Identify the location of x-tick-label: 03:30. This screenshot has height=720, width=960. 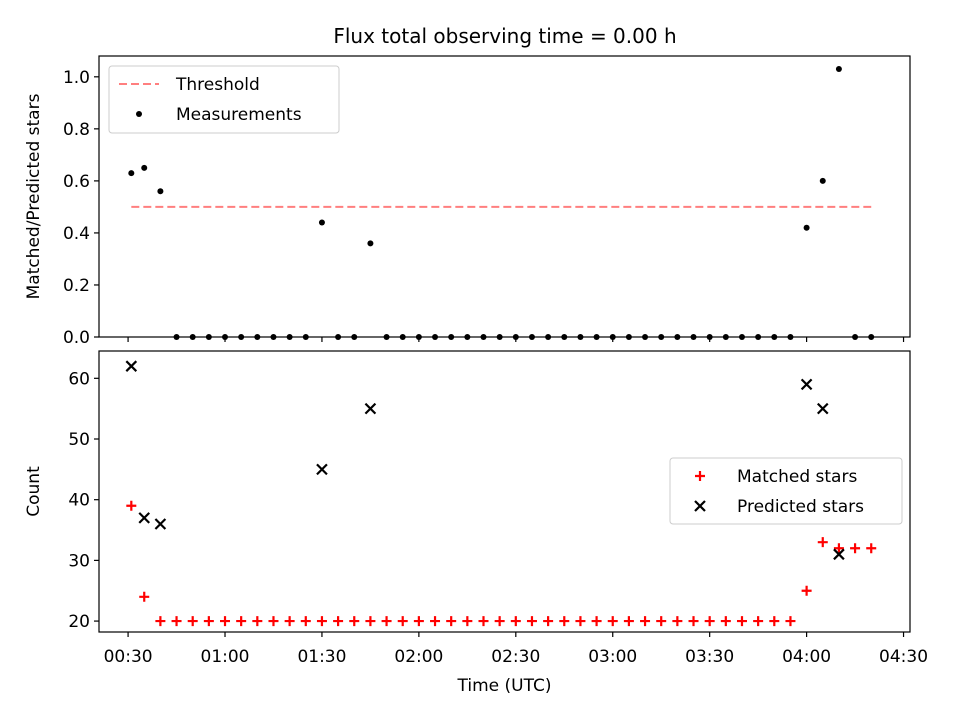
(709, 657).